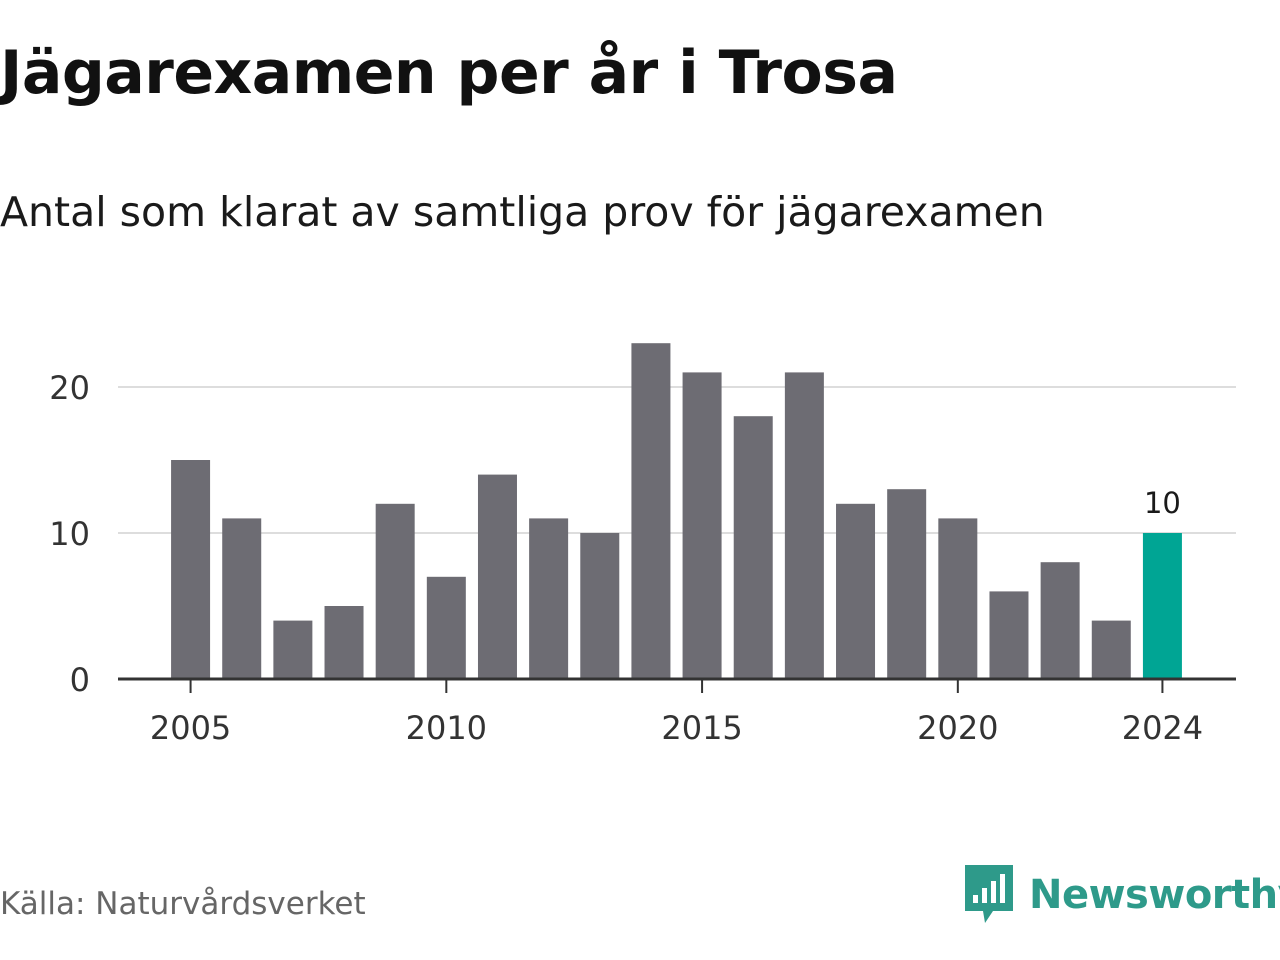  What do you see at coordinates (293, 649) in the screenshot?
I see `bar-2007` at bounding box center [293, 649].